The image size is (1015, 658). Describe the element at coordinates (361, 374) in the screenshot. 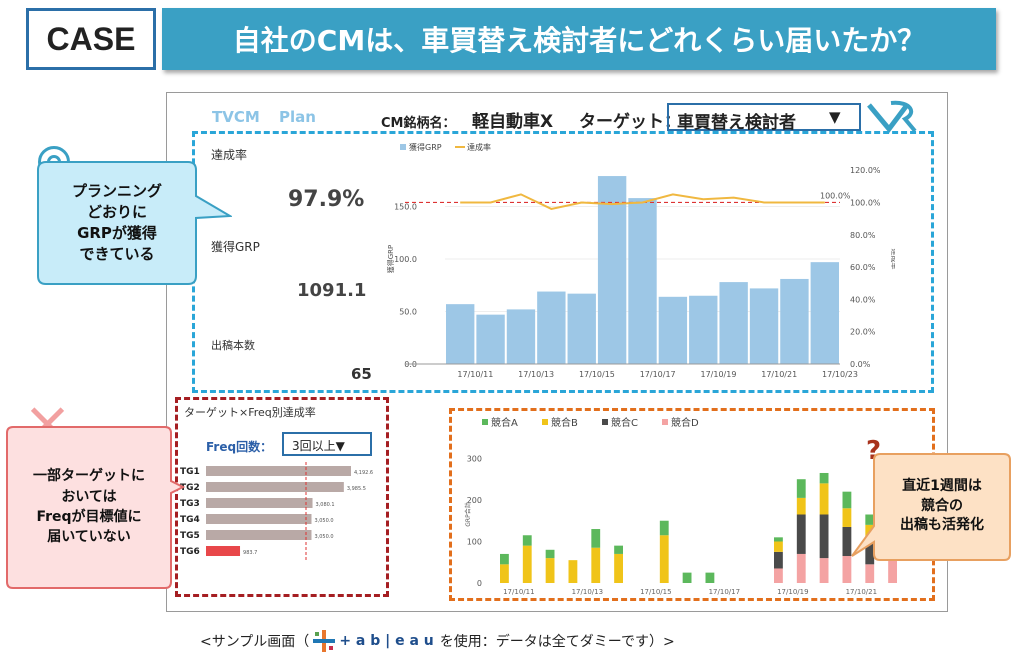

I see `spots-value: 65` at that location.